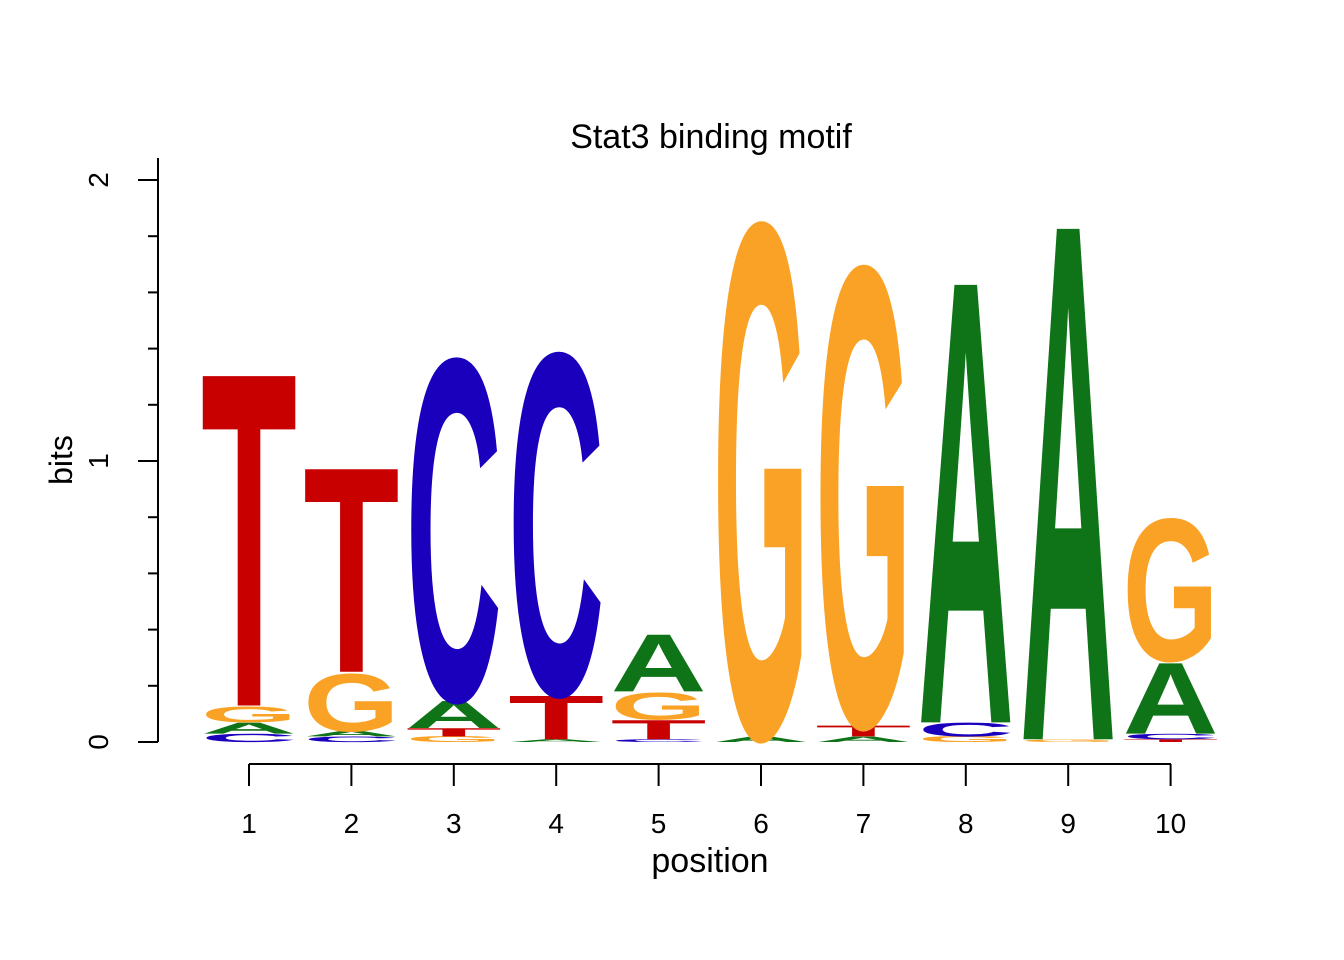  What do you see at coordinates (454, 531) in the screenshot?
I see `logo-letter-c-pos3: C` at bounding box center [454, 531].